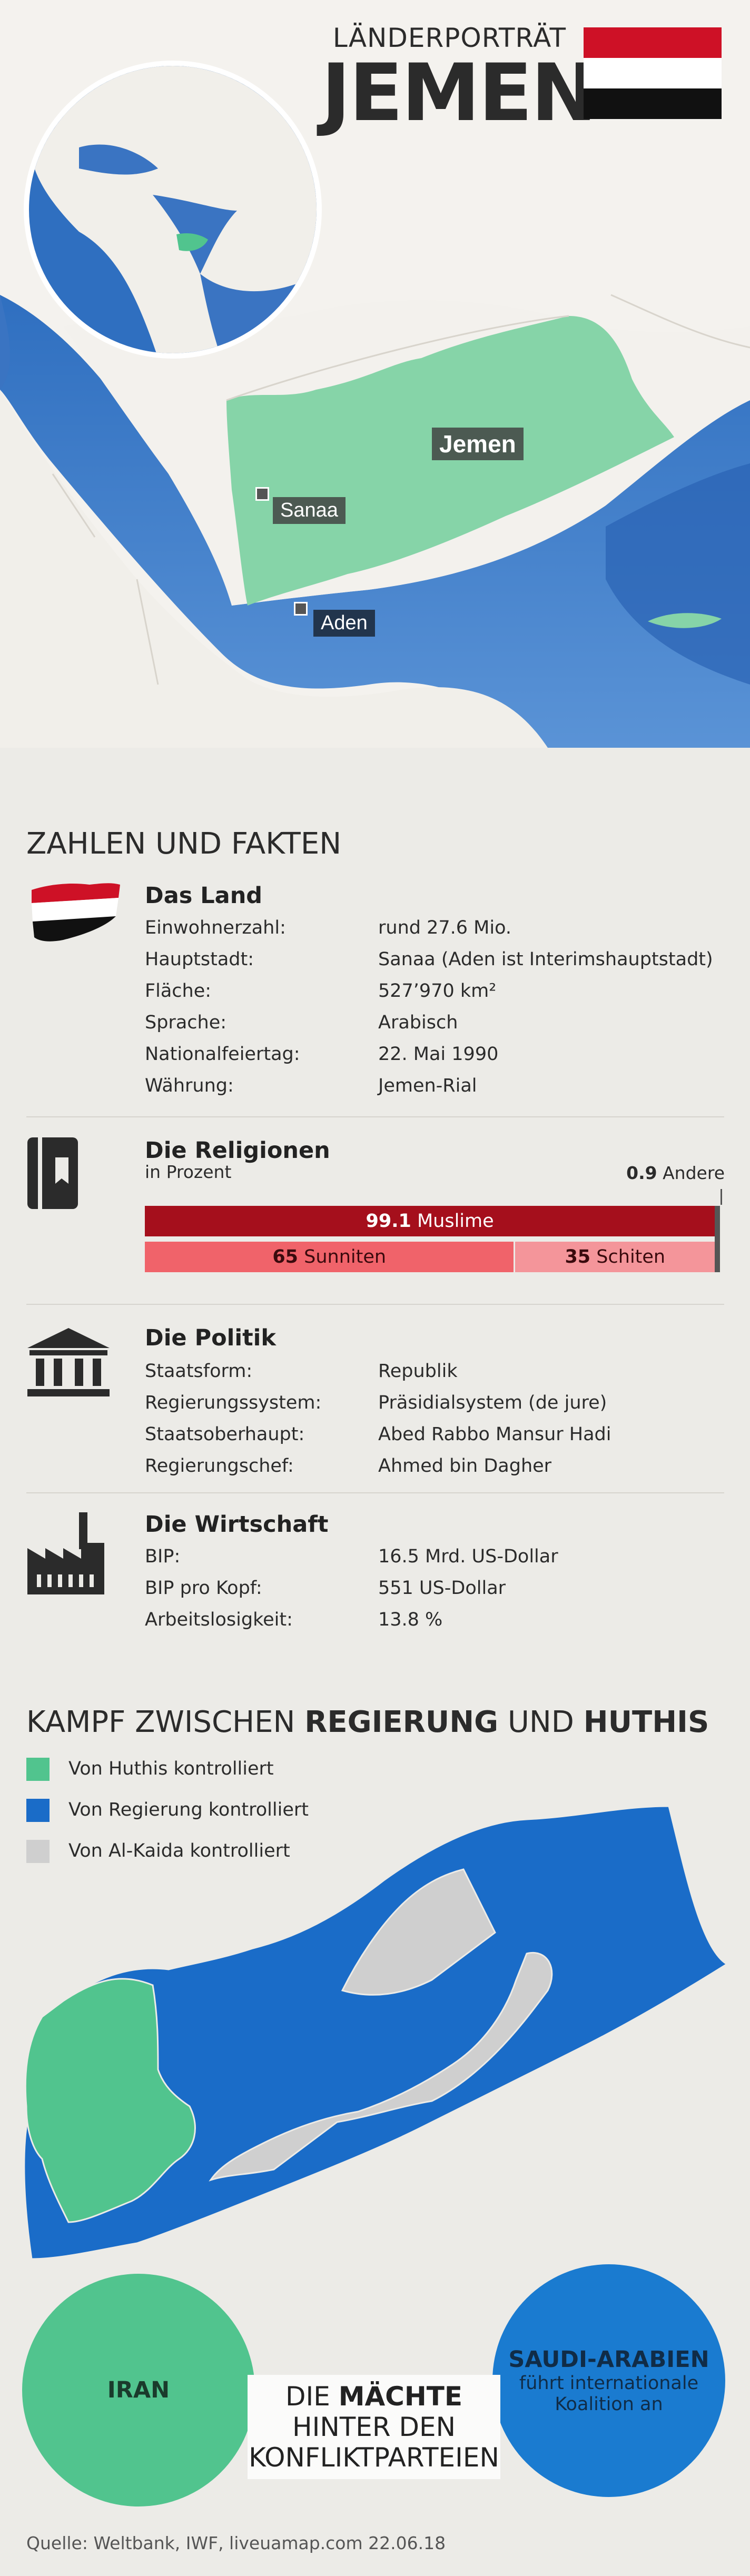  I want to click on iran-circle: IRAN, so click(138, 2390).